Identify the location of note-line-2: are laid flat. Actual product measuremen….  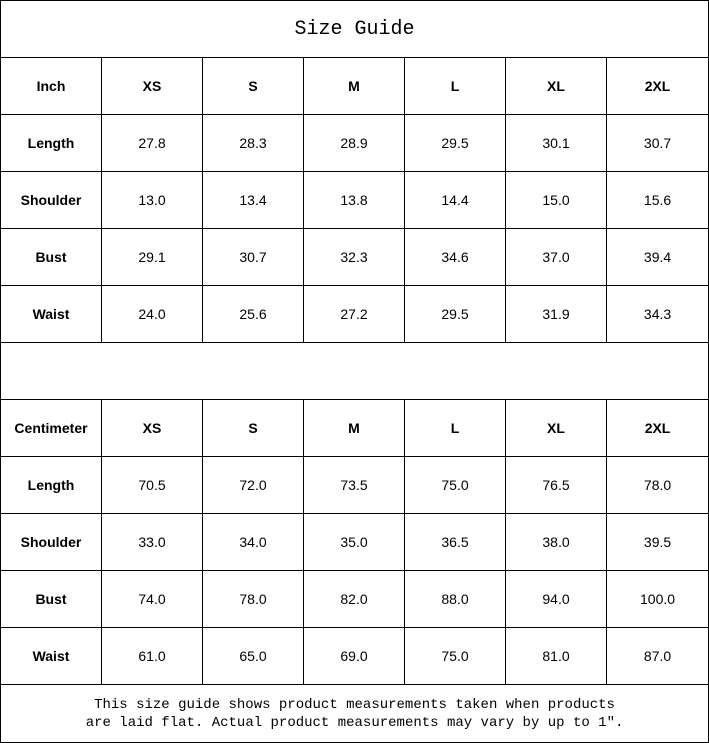
(354, 722).